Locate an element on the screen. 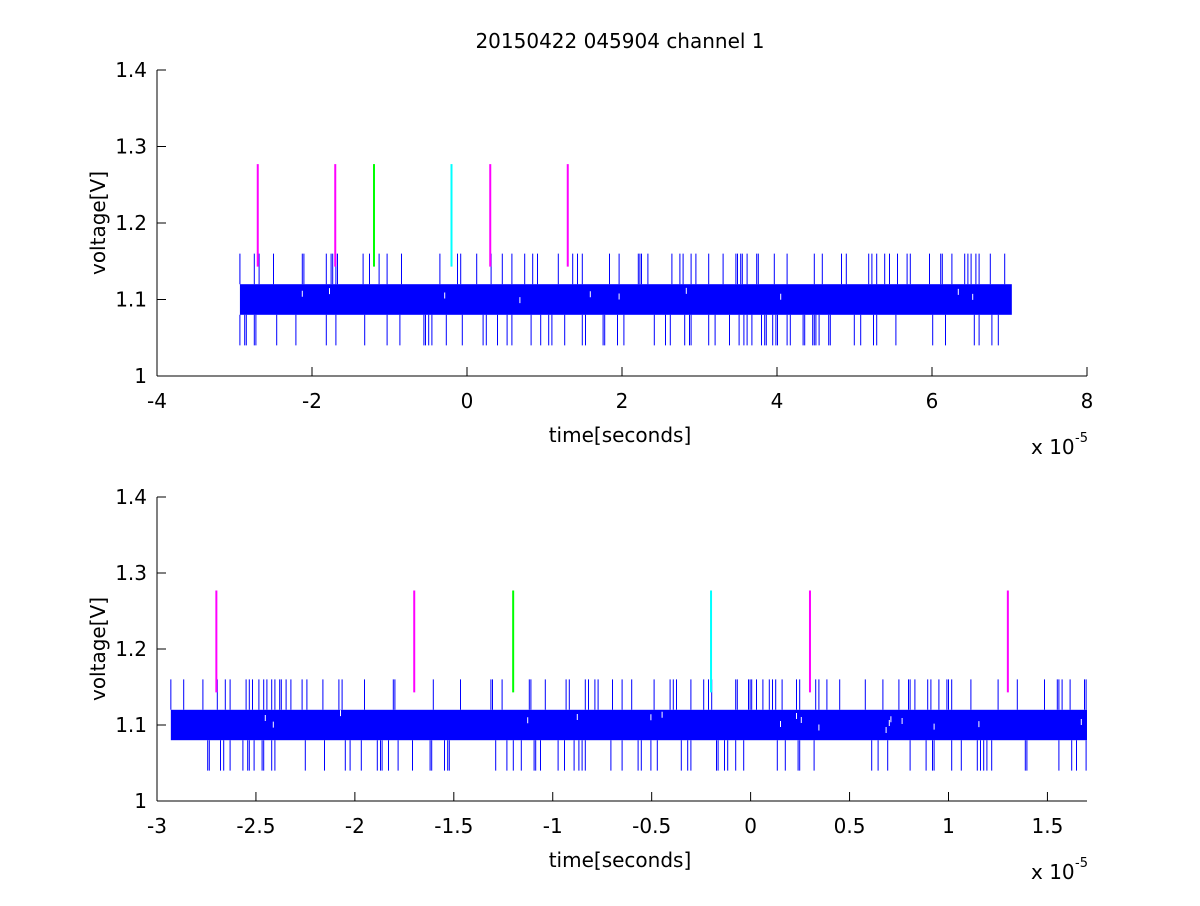  x-tick-label: 1.5 is located at coordinates (1048, 826).